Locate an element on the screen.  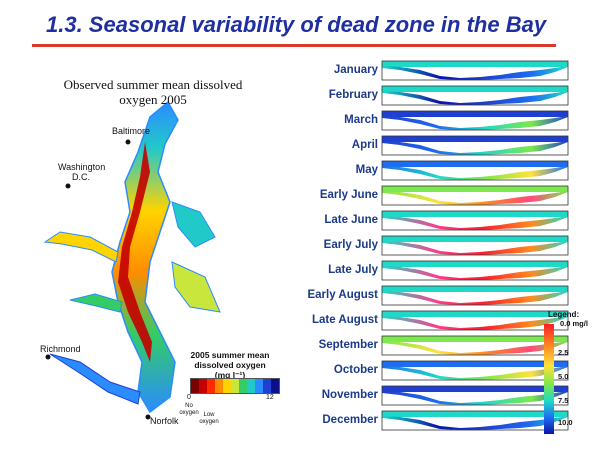
month-row: September is located at coordinates (450, 345).